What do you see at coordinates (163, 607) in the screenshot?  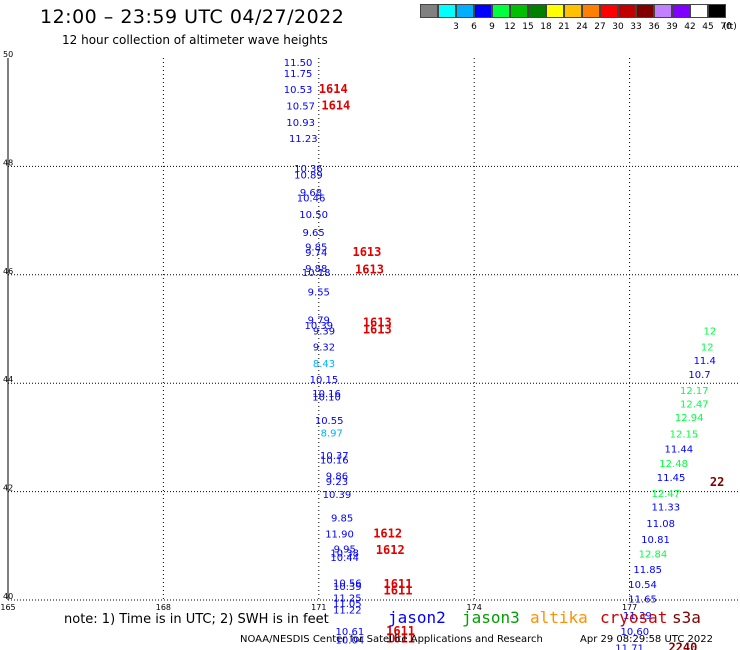 I see `x-tick-label: 168` at bounding box center [163, 607].